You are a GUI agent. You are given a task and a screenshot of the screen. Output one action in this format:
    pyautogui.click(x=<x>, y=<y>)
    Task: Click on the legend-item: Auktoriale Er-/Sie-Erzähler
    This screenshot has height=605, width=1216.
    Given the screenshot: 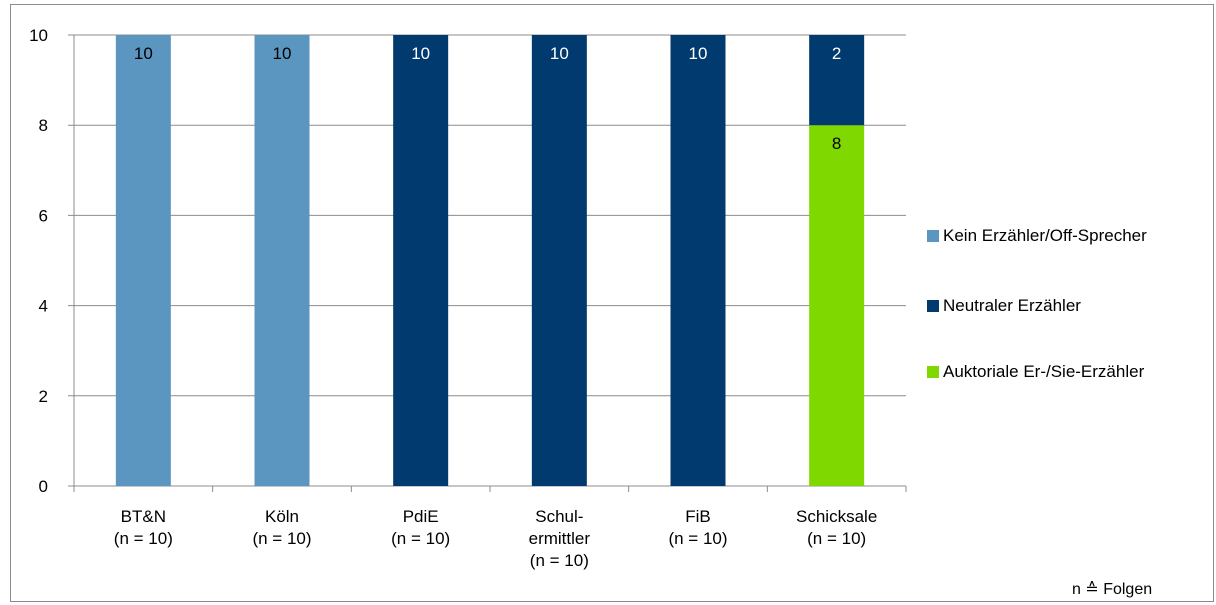 What is the action you would take?
    pyautogui.click(x=1035, y=372)
    